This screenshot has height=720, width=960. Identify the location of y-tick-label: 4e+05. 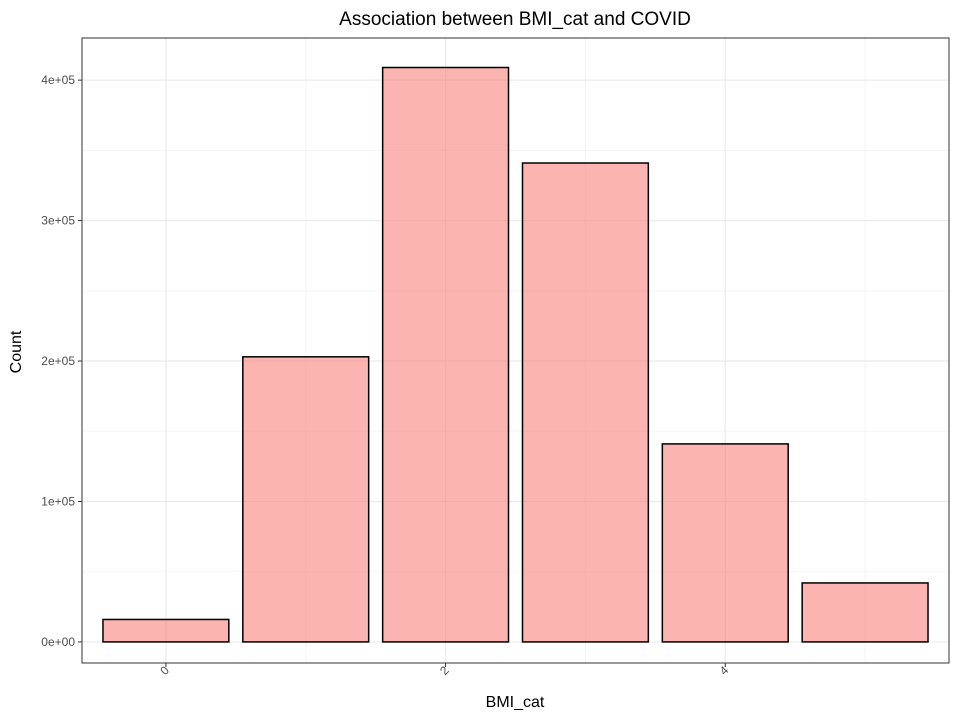
(58, 80).